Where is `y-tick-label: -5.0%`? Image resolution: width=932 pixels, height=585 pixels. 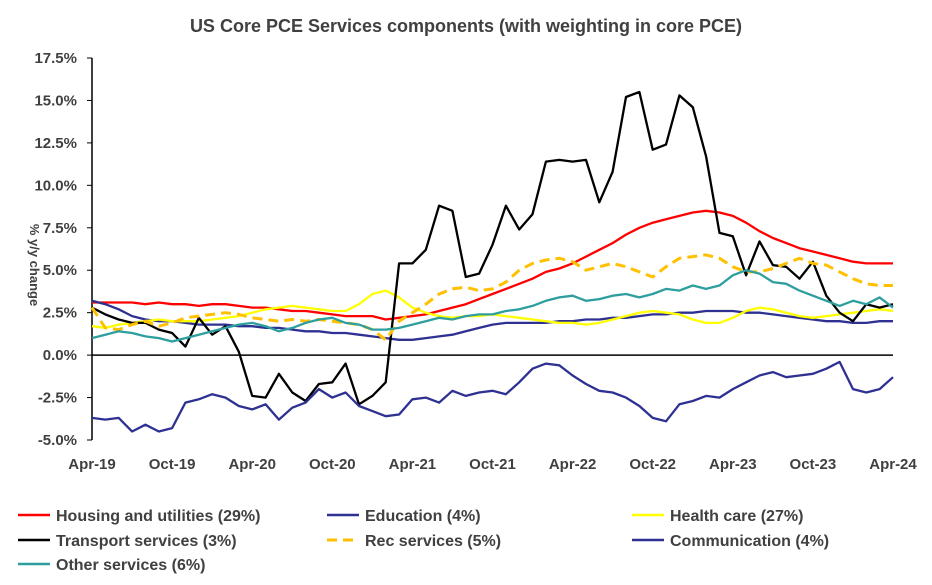 y-tick-label: -5.0% is located at coordinates (57, 440).